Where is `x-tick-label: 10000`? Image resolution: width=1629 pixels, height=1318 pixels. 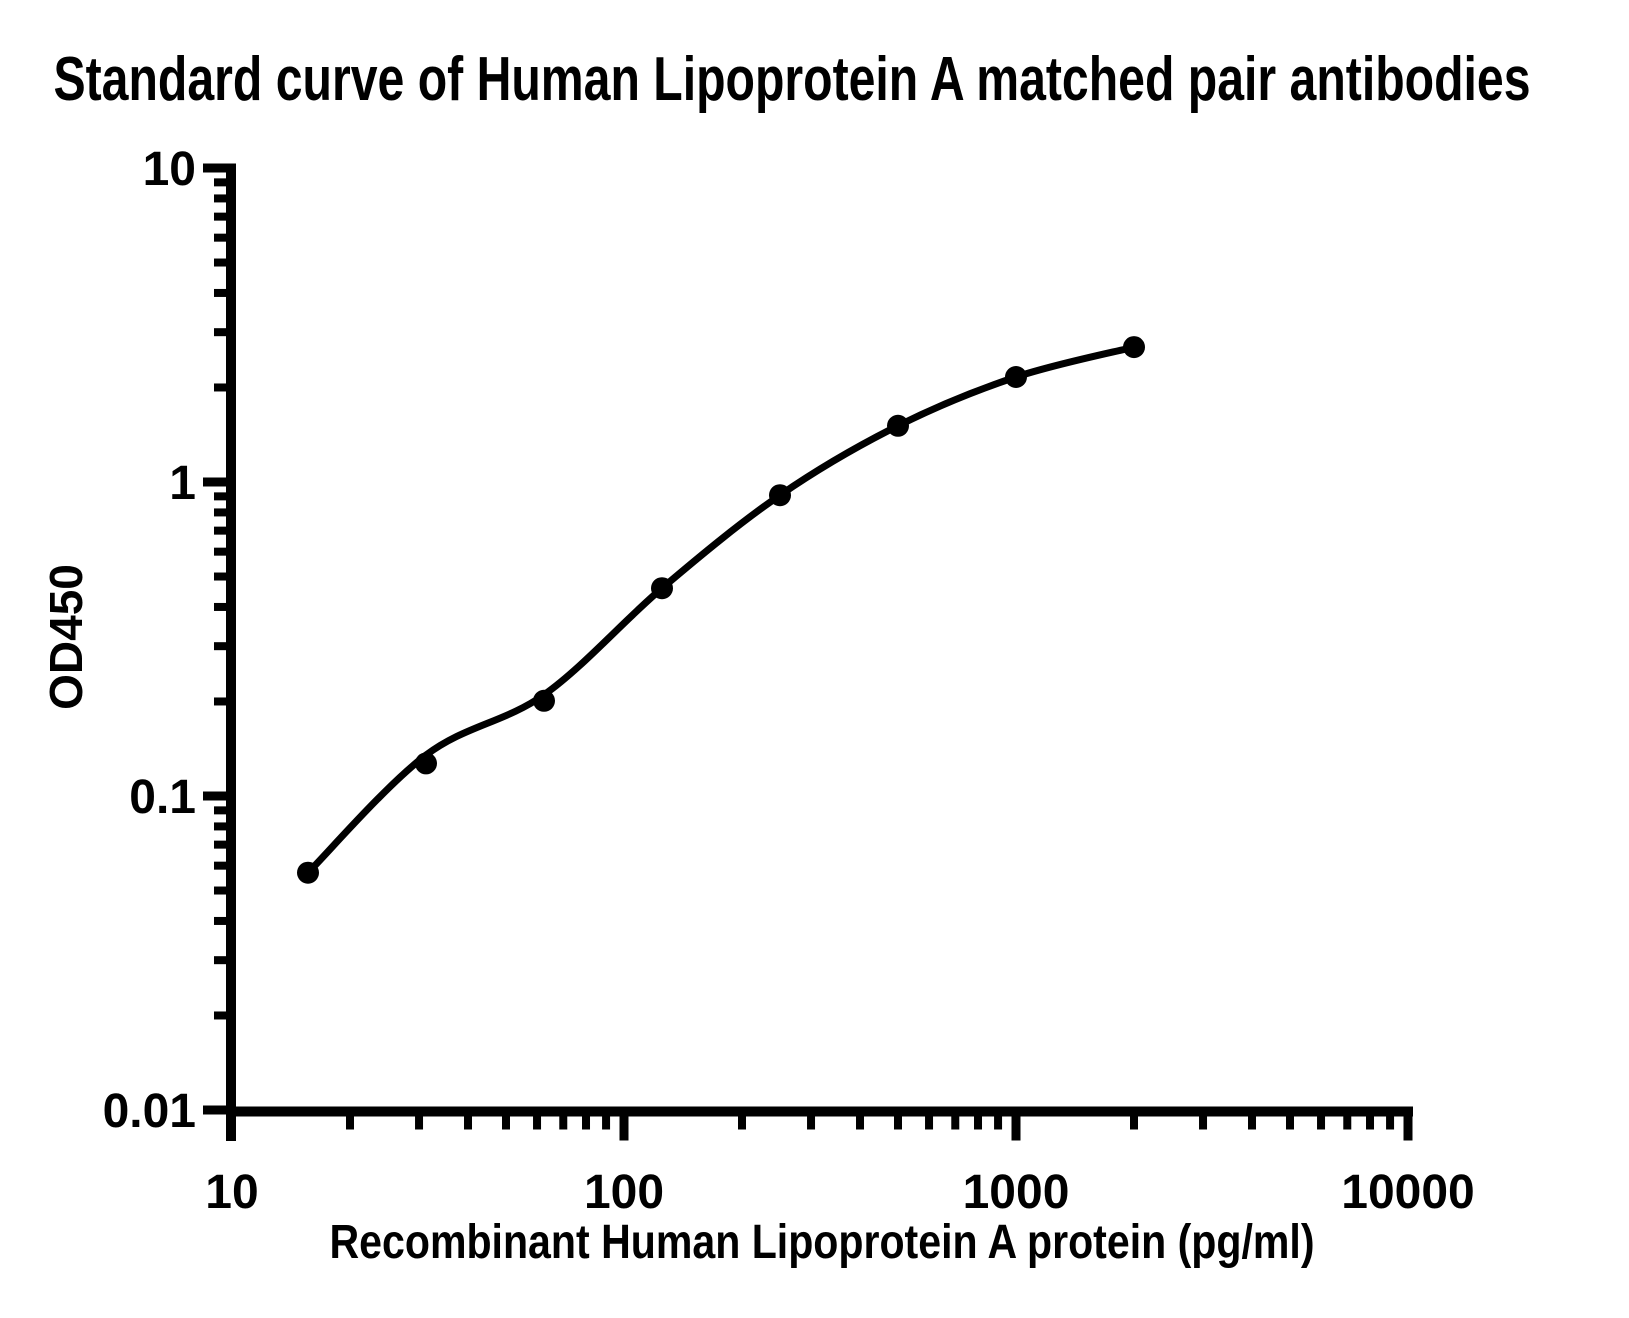
x-tick-label: 10000 is located at coordinates (1407, 1192).